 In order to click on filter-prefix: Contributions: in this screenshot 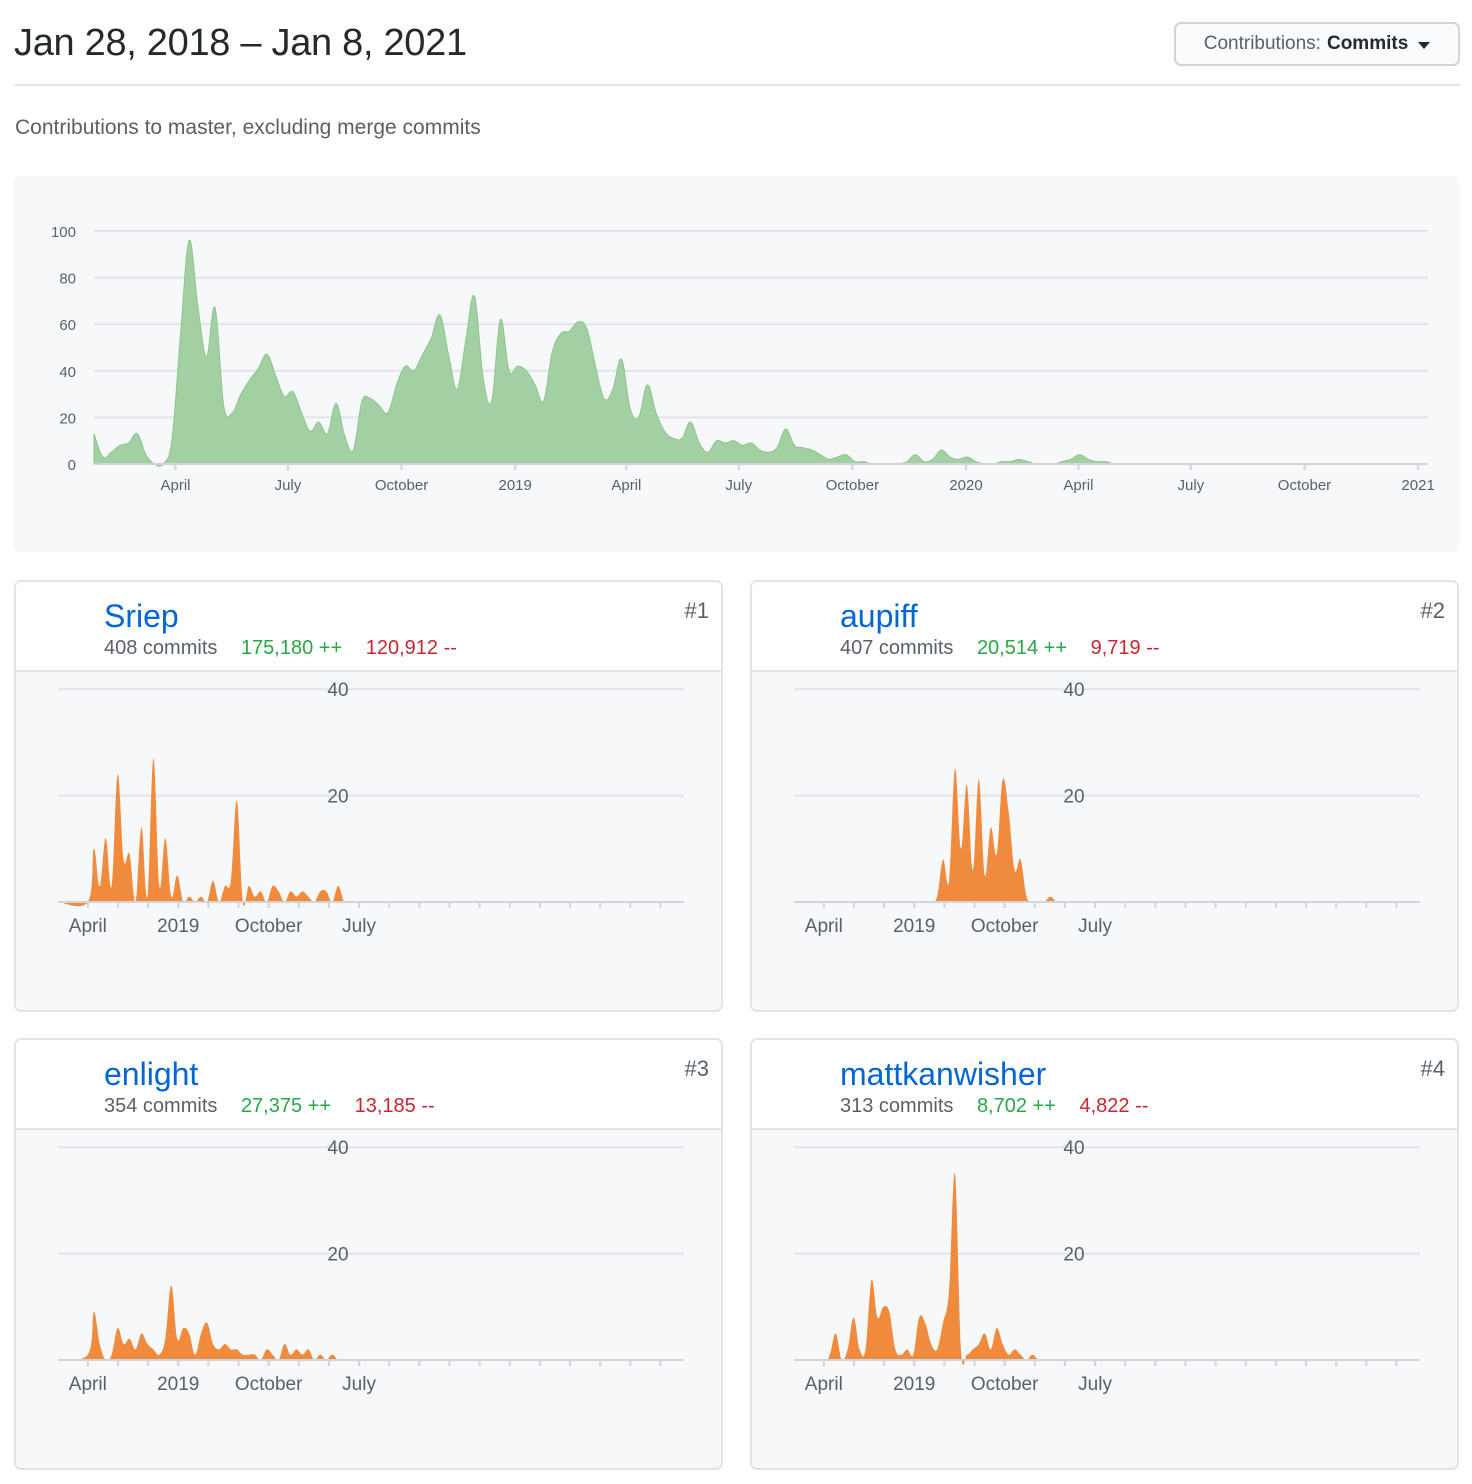, I will do `click(1262, 43)`.